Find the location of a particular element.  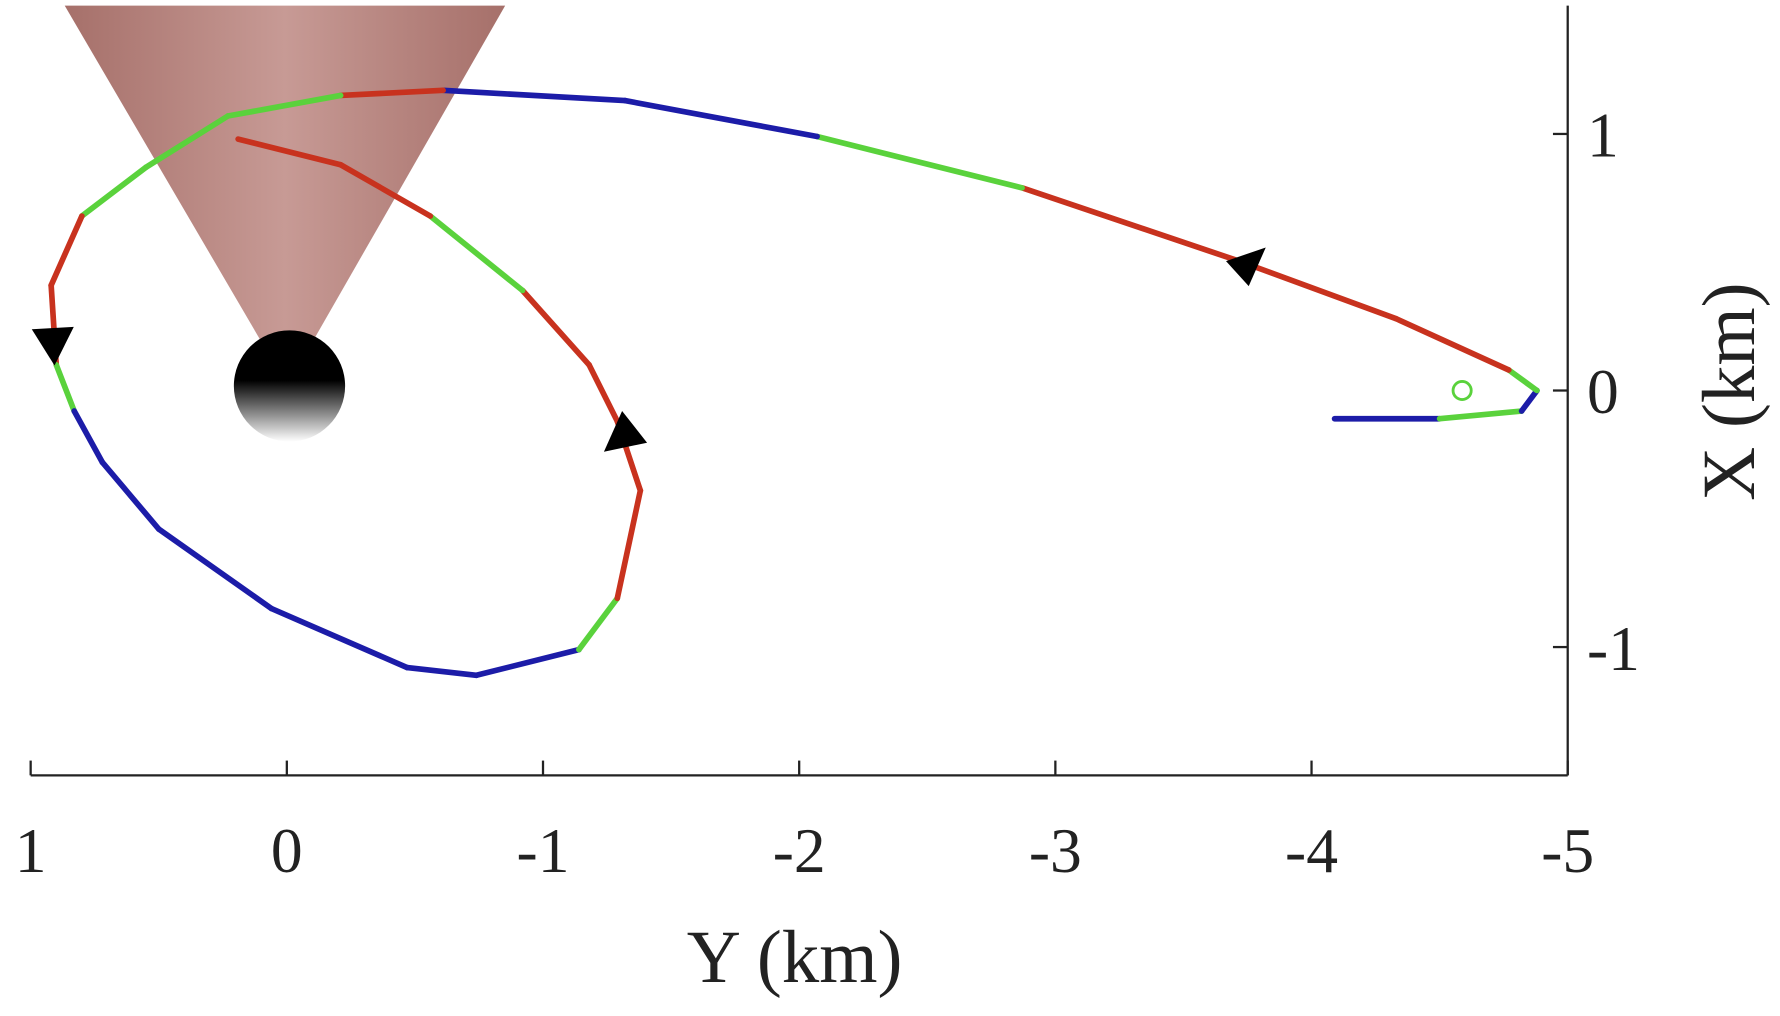

sensor-cone is located at coordinates (285, 195).